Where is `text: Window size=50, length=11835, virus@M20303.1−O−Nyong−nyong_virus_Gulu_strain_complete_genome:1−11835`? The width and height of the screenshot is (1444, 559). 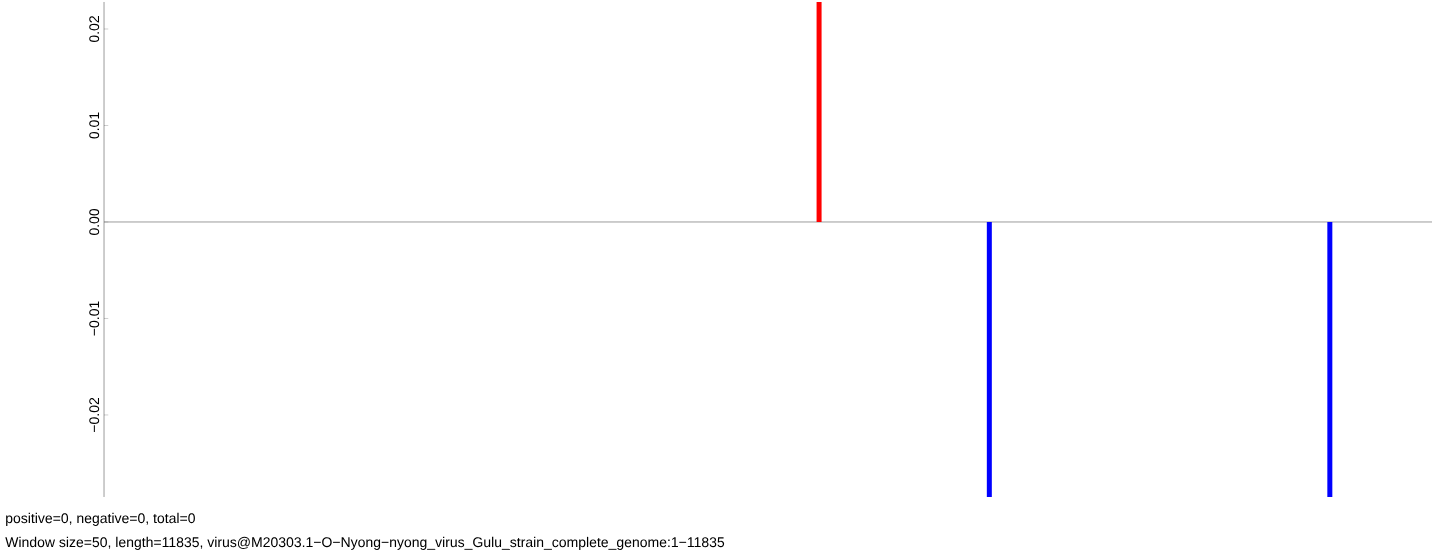
text: Window size=50, length=11835, virus@M20303.1−O−Nyong−nyong_virus_Gulu_strain_complete_genome:1−11835 is located at coordinates (365, 543).